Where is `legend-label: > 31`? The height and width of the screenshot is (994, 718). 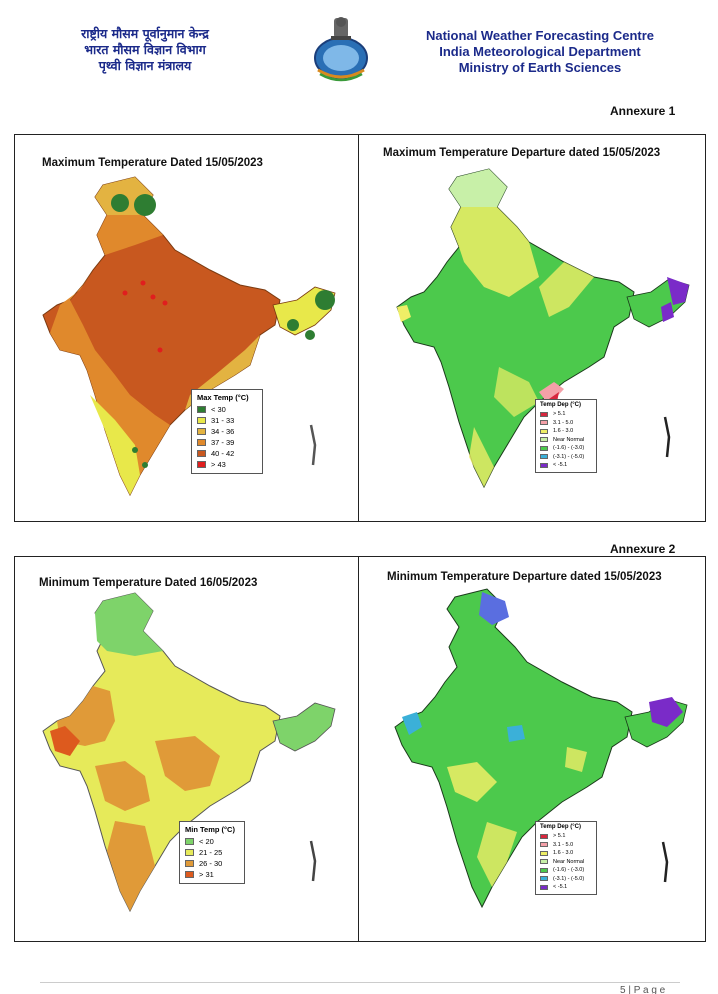 legend-label: > 31 is located at coordinates (206, 874).